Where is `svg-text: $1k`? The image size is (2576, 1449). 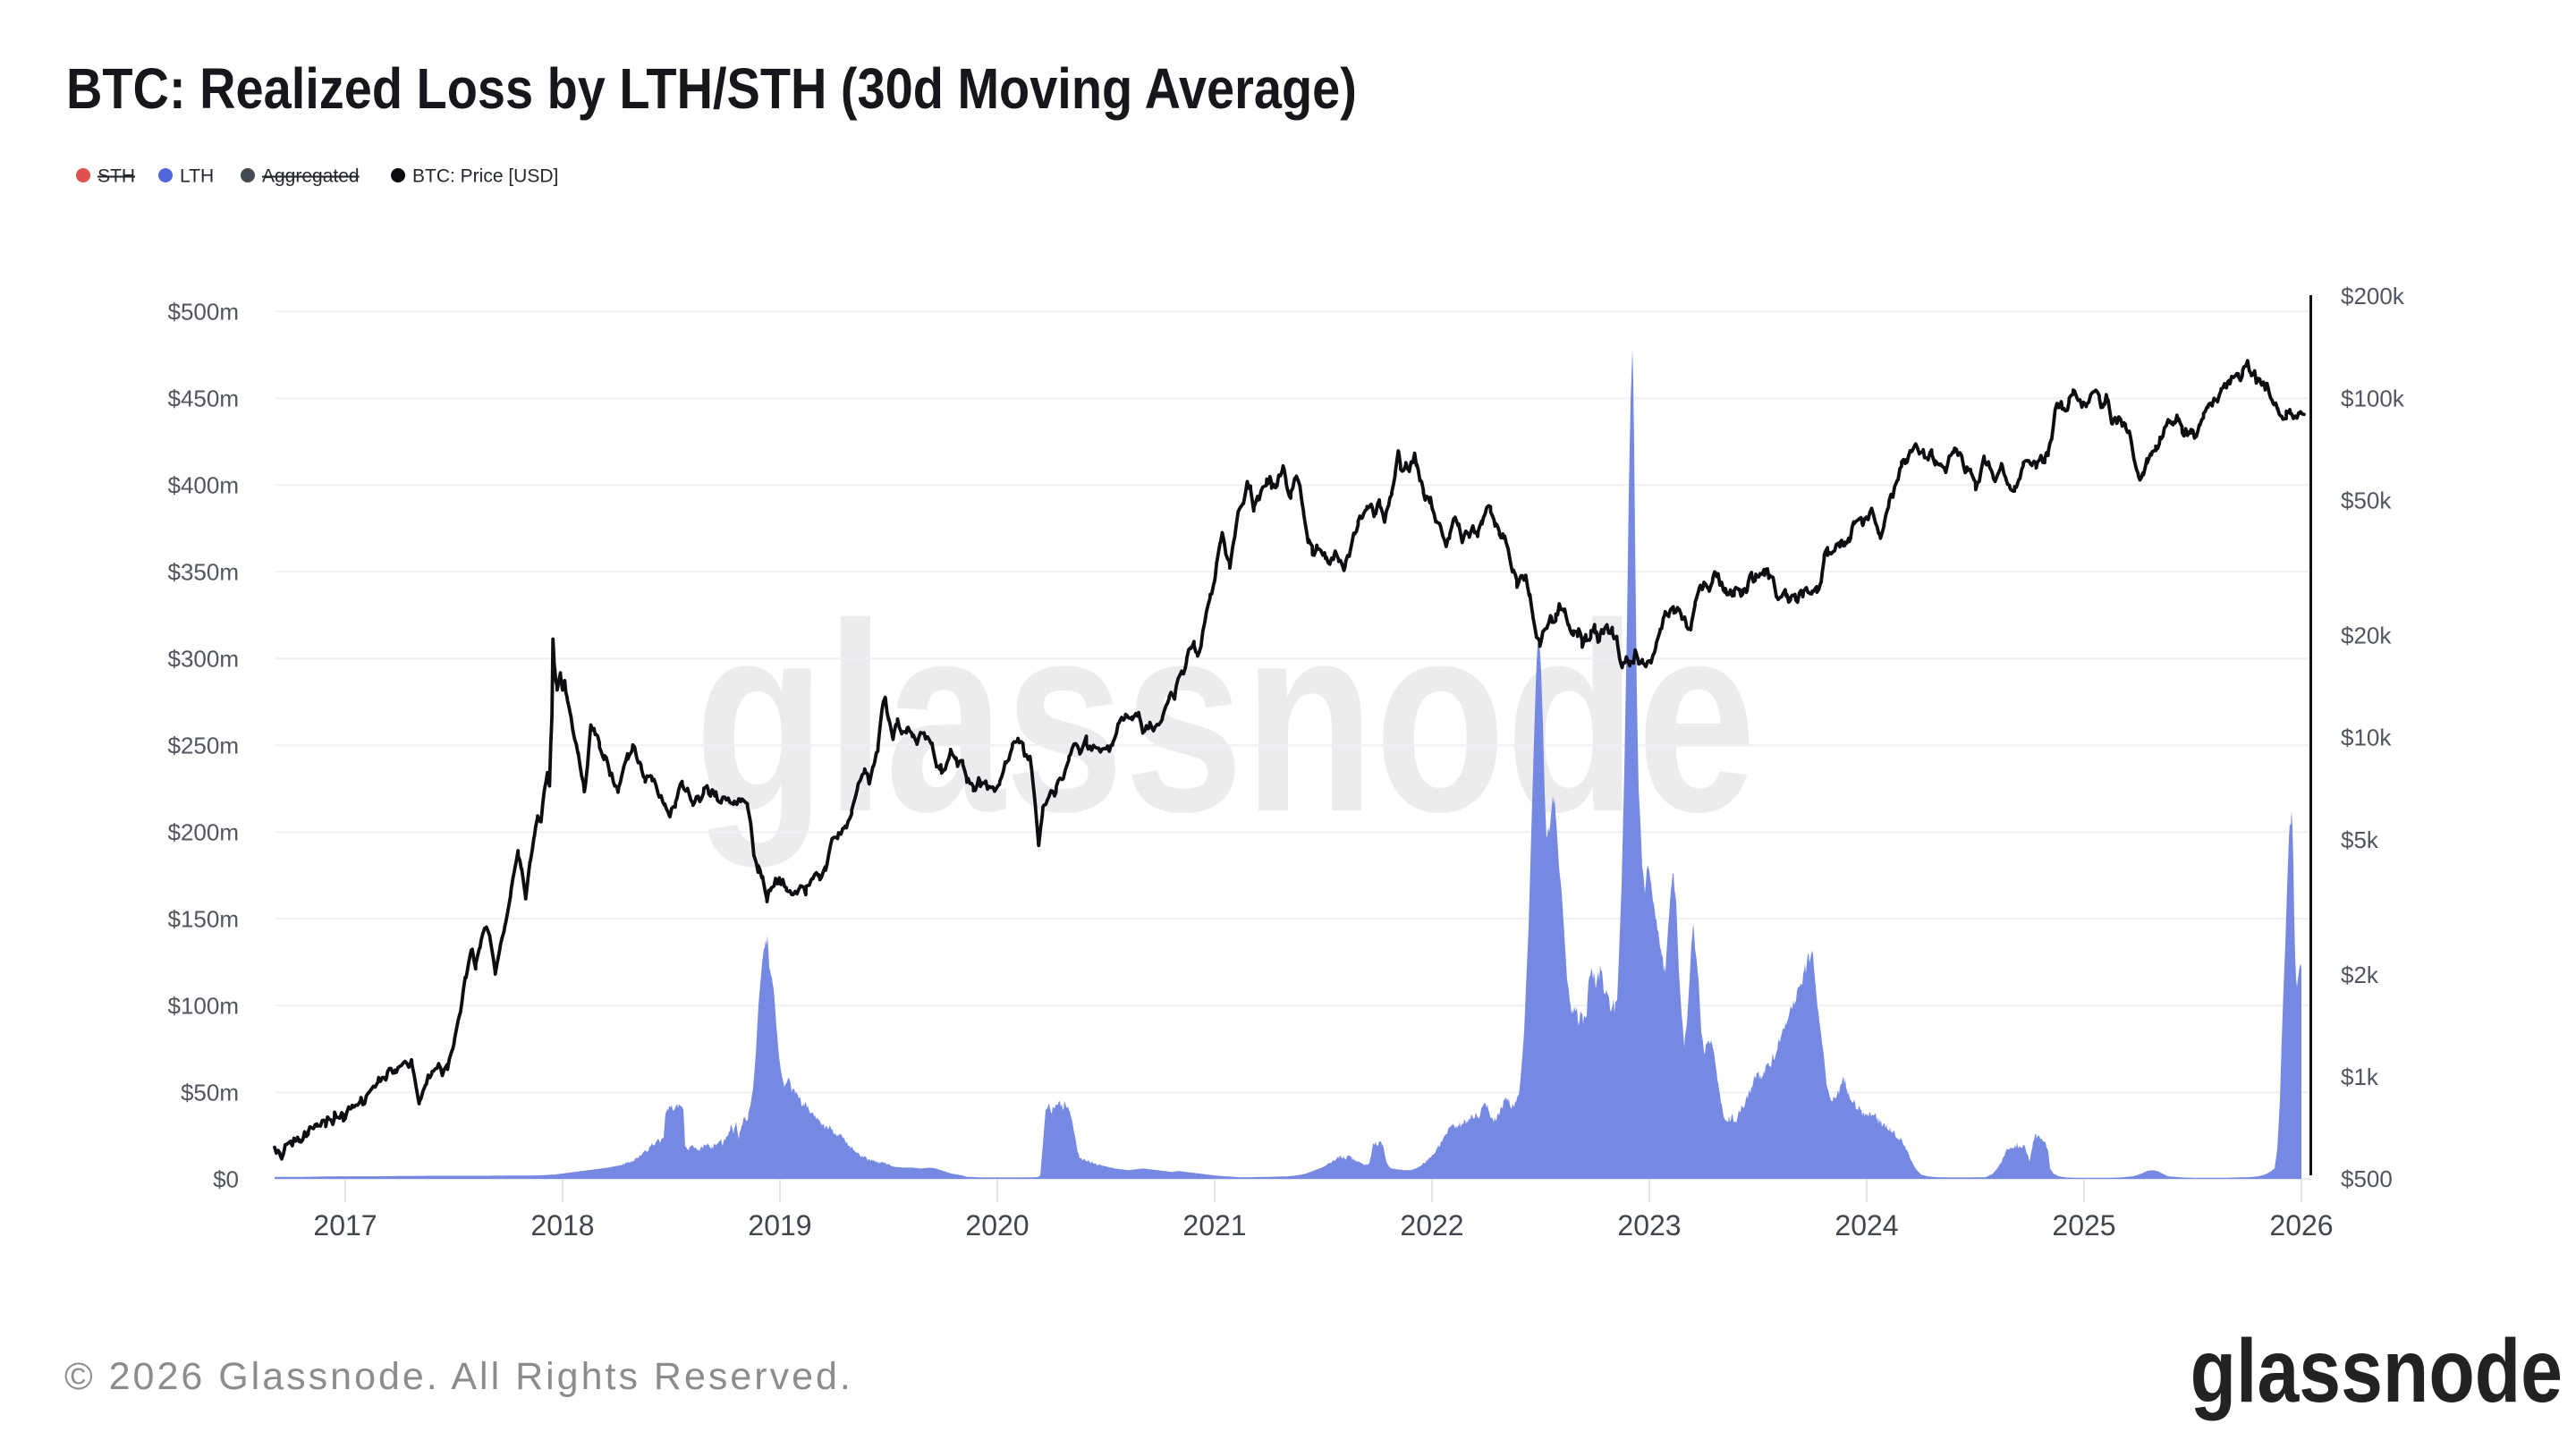
svg-text: $1k is located at coordinates (2360, 1076).